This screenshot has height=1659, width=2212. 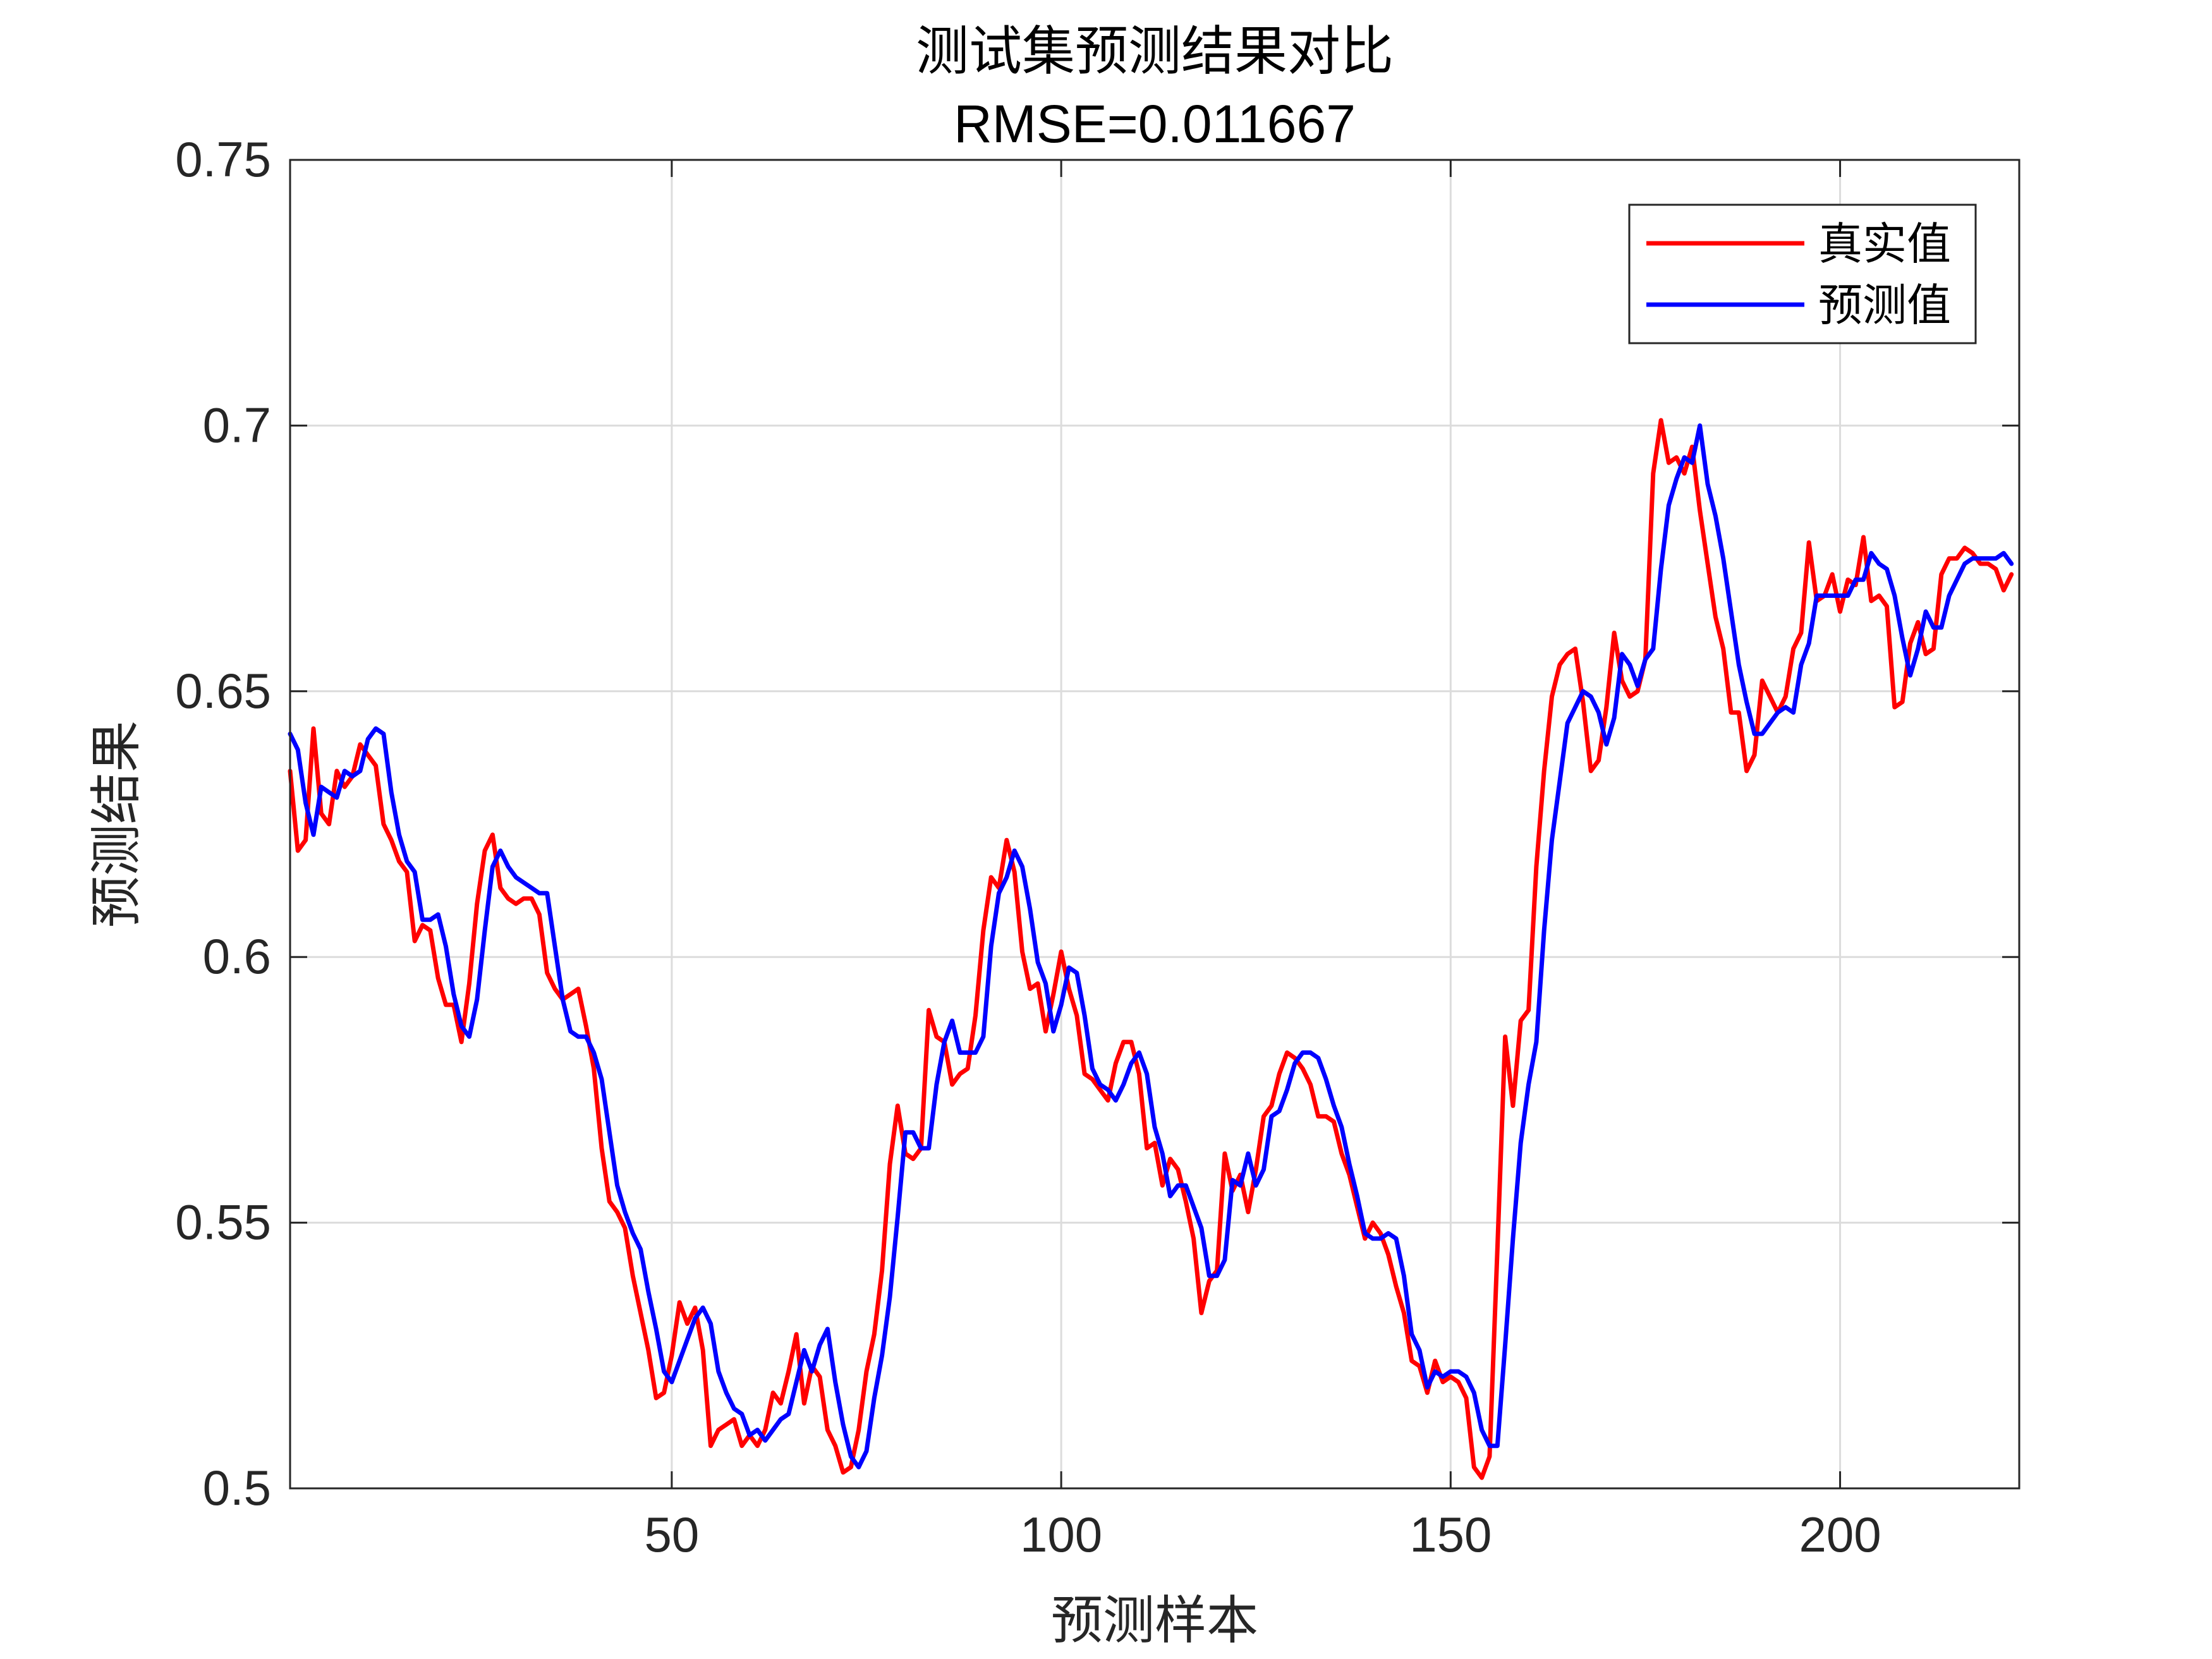 What do you see at coordinates (223, 691) in the screenshot?
I see `y-tick-label: 0.65` at bounding box center [223, 691].